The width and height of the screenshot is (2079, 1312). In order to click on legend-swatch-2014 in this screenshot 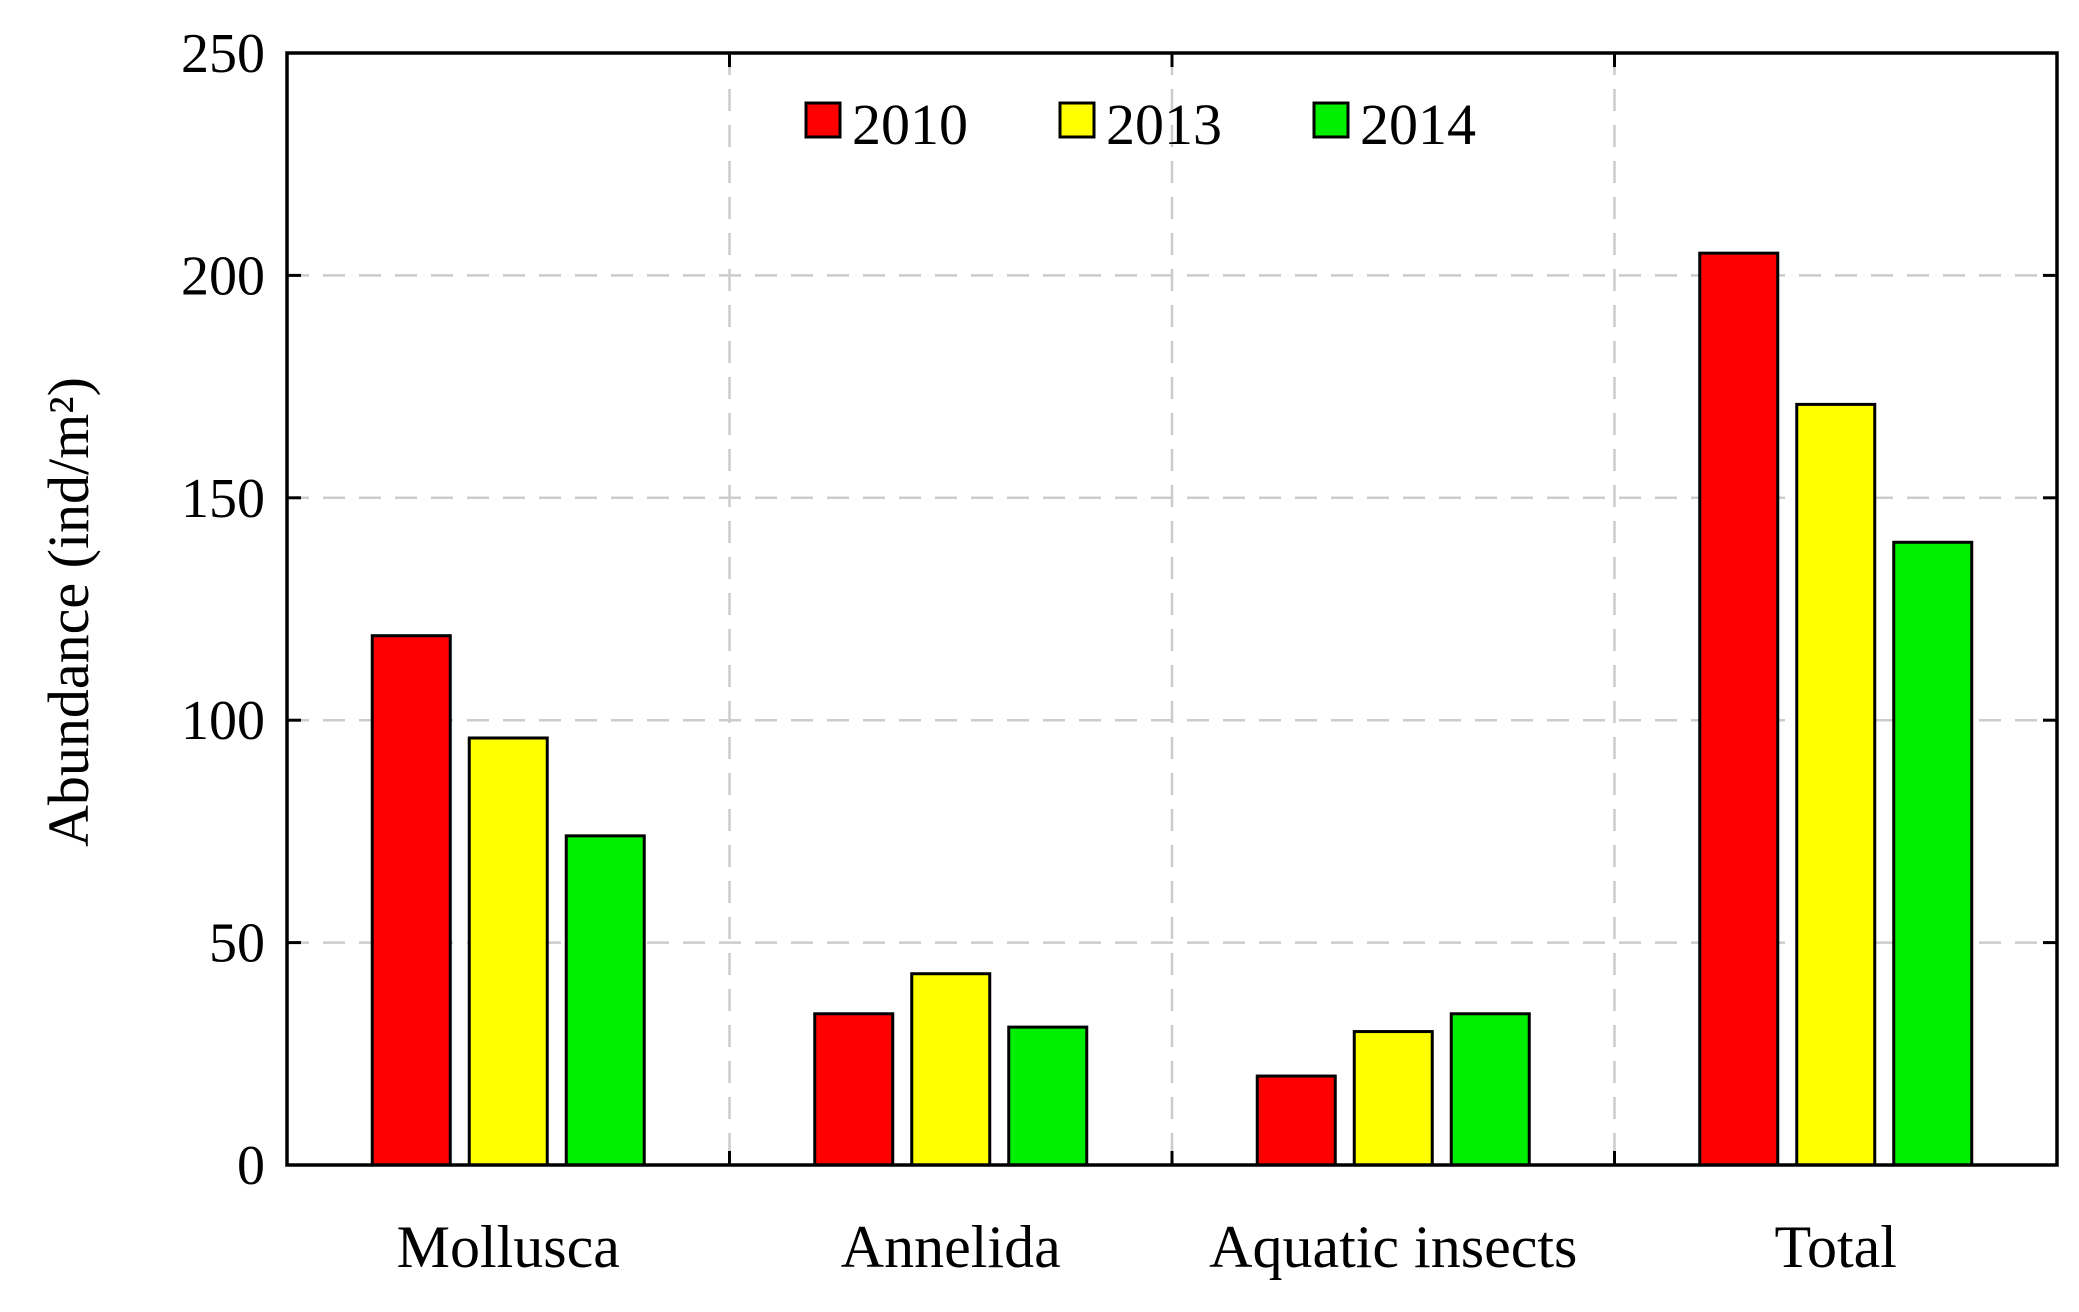, I will do `click(1331, 120)`.